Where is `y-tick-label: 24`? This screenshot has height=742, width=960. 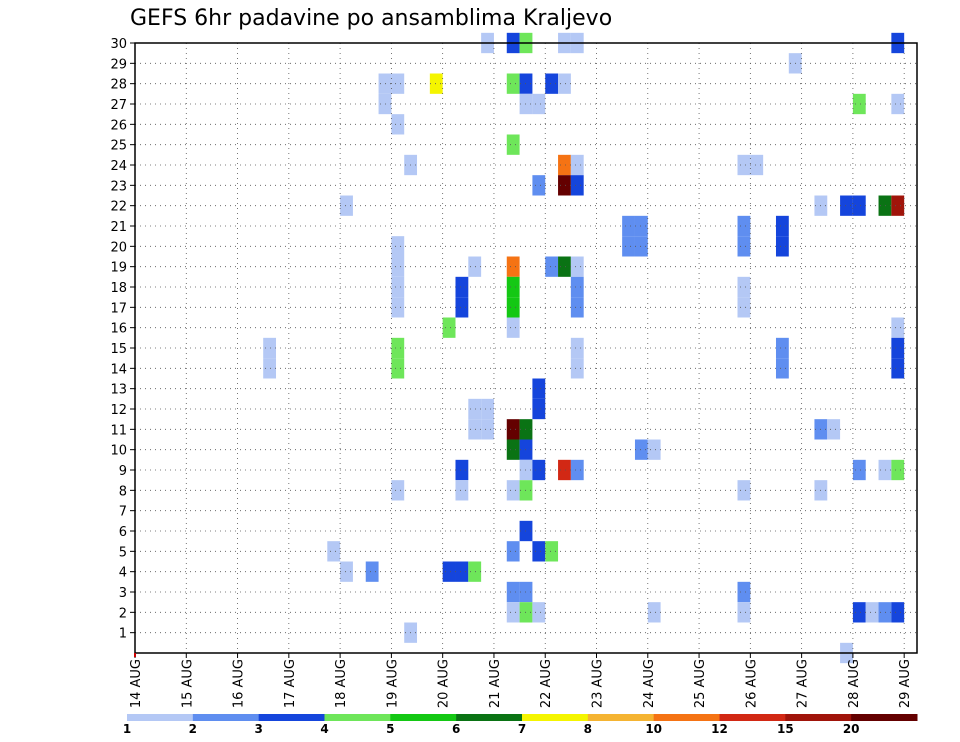
y-tick-label: 24 is located at coordinates (118, 166).